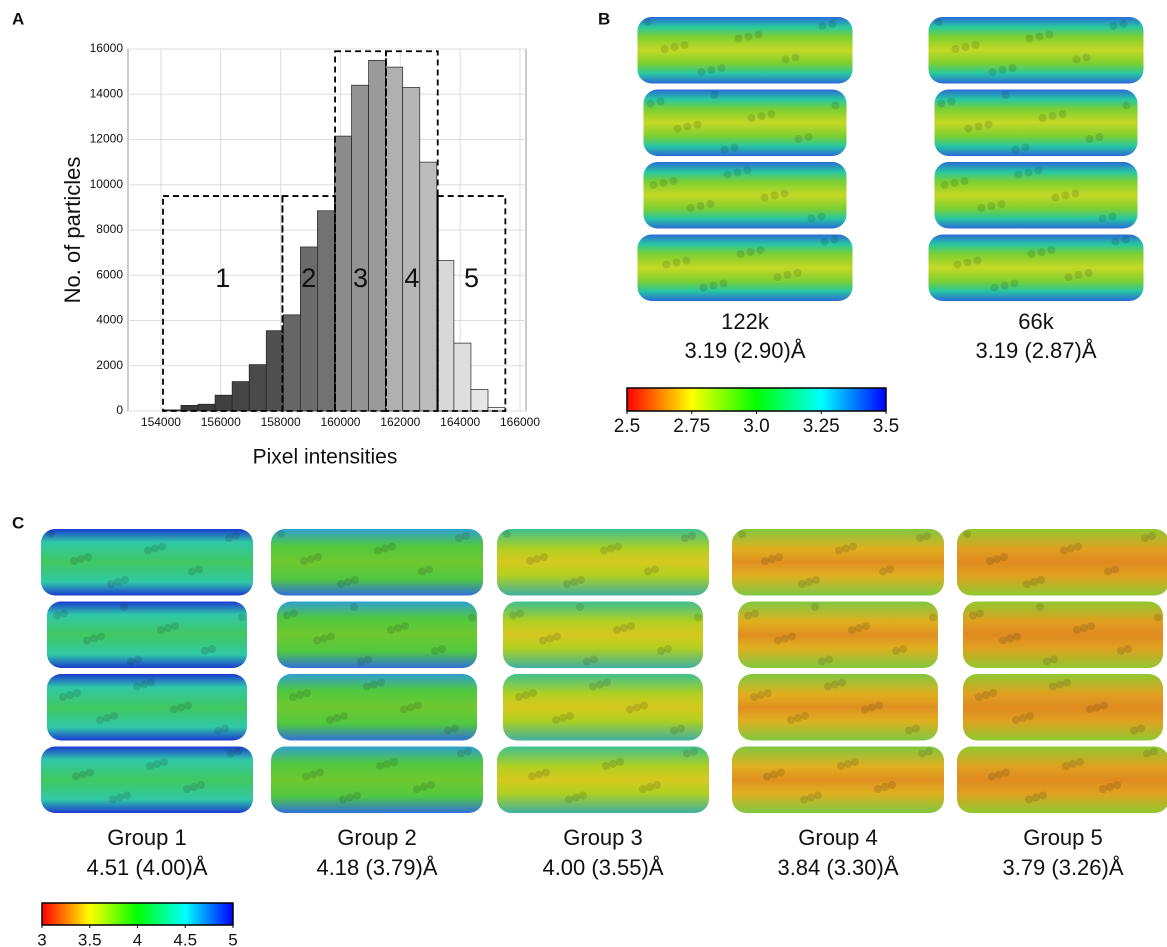 This screenshot has width=1167, height=947. Describe the element at coordinates (107, 184) in the screenshot. I see `y-tick-label: 10000` at that location.